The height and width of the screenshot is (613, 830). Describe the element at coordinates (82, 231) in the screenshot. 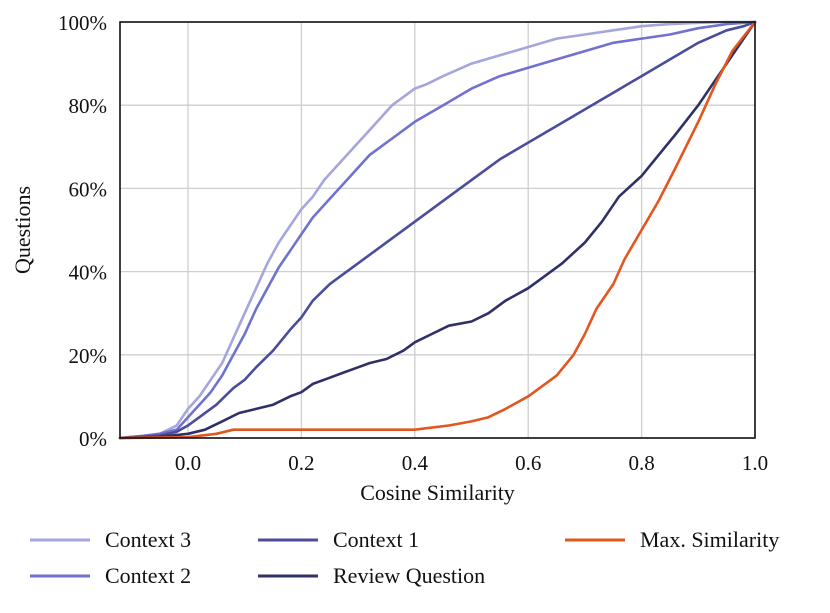

I see `y-axis-ticks: 0% 20% 40% 60% 80% 100%` at that location.